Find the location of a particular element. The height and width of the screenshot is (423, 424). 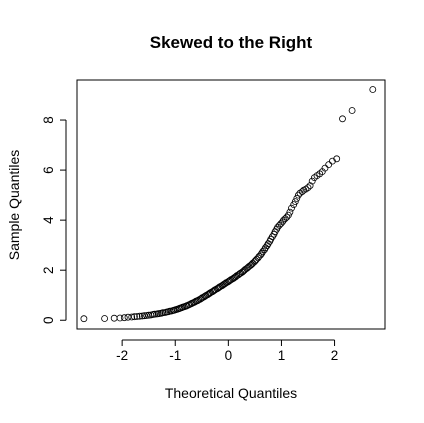

y-tick-label: 4 is located at coordinates (48, 220).